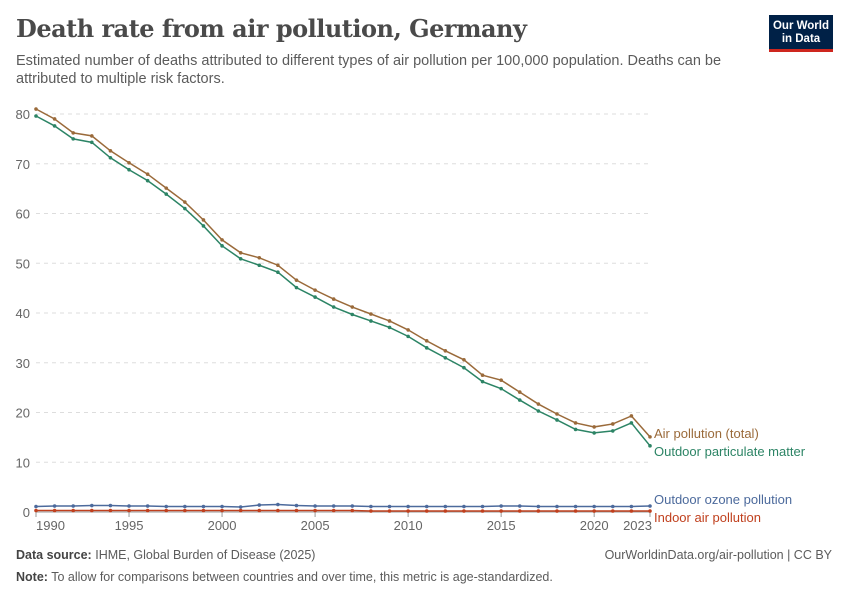 The image size is (850, 600). What do you see at coordinates (594, 525) in the screenshot?
I see `x-tick-label: 2020` at bounding box center [594, 525].